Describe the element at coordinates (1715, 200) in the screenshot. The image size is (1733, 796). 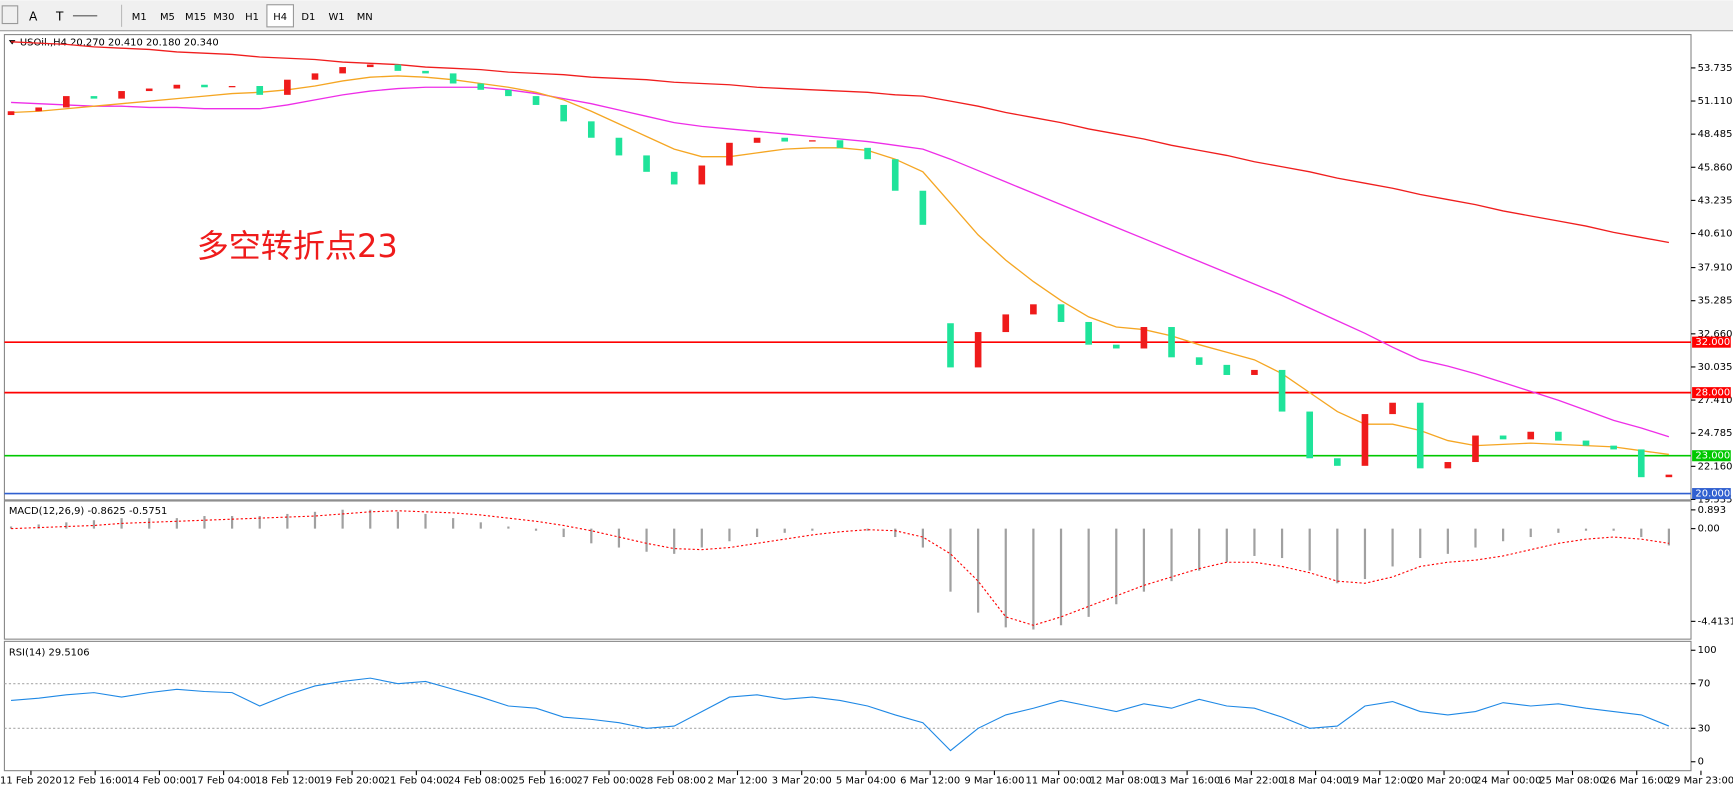
I see `y-tick-label: 43.235` at that location.